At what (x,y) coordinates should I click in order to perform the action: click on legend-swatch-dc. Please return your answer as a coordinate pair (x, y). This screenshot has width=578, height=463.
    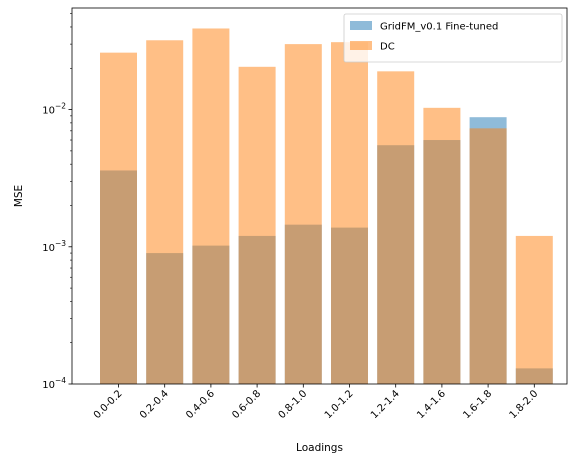
    Looking at the image, I should click on (361, 45).